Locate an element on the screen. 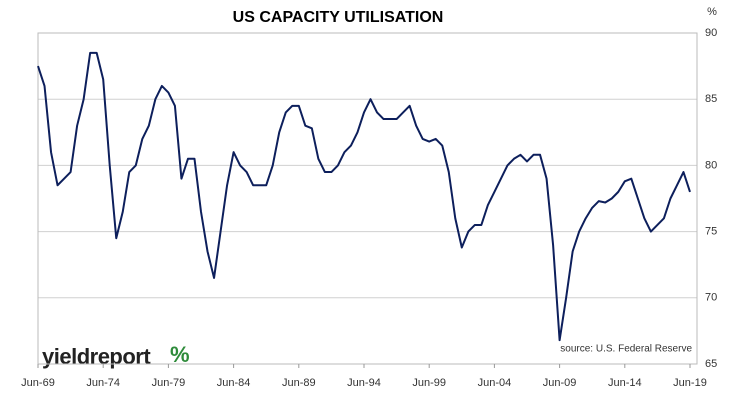  x-tick-label: Jun-04 is located at coordinates (495, 383).